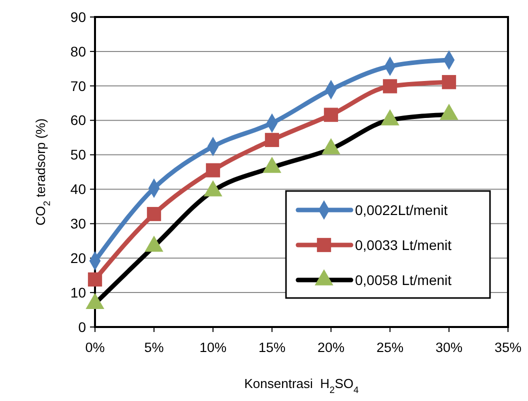 The width and height of the screenshot is (528, 401). What do you see at coordinates (95, 347) in the screenshot?
I see `x-tick-label: 0%` at bounding box center [95, 347].